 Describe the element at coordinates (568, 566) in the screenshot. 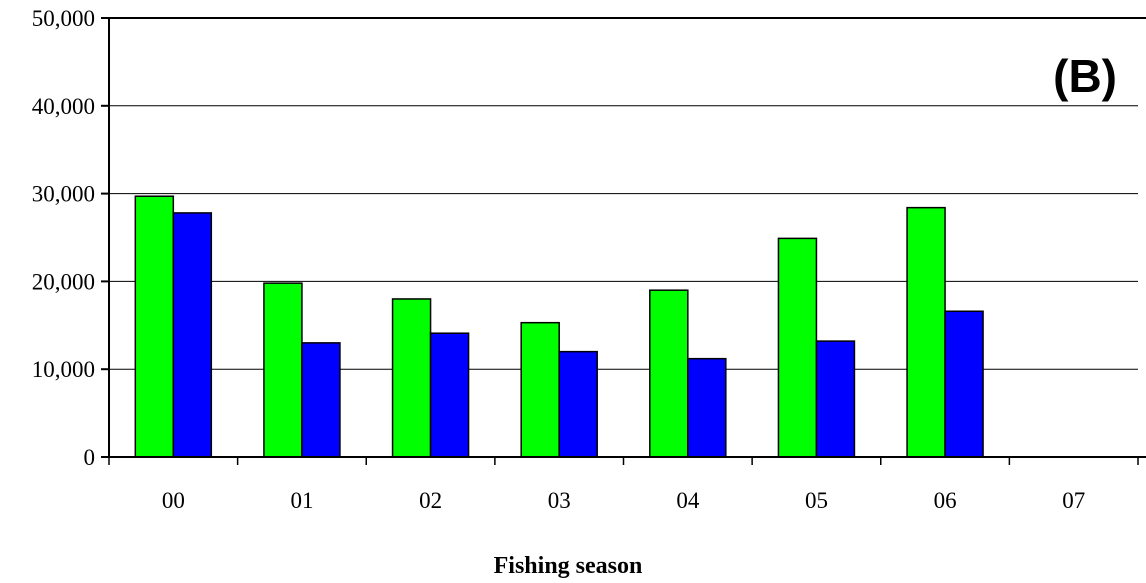

I see `x-axis-title: Fishing season` at that location.